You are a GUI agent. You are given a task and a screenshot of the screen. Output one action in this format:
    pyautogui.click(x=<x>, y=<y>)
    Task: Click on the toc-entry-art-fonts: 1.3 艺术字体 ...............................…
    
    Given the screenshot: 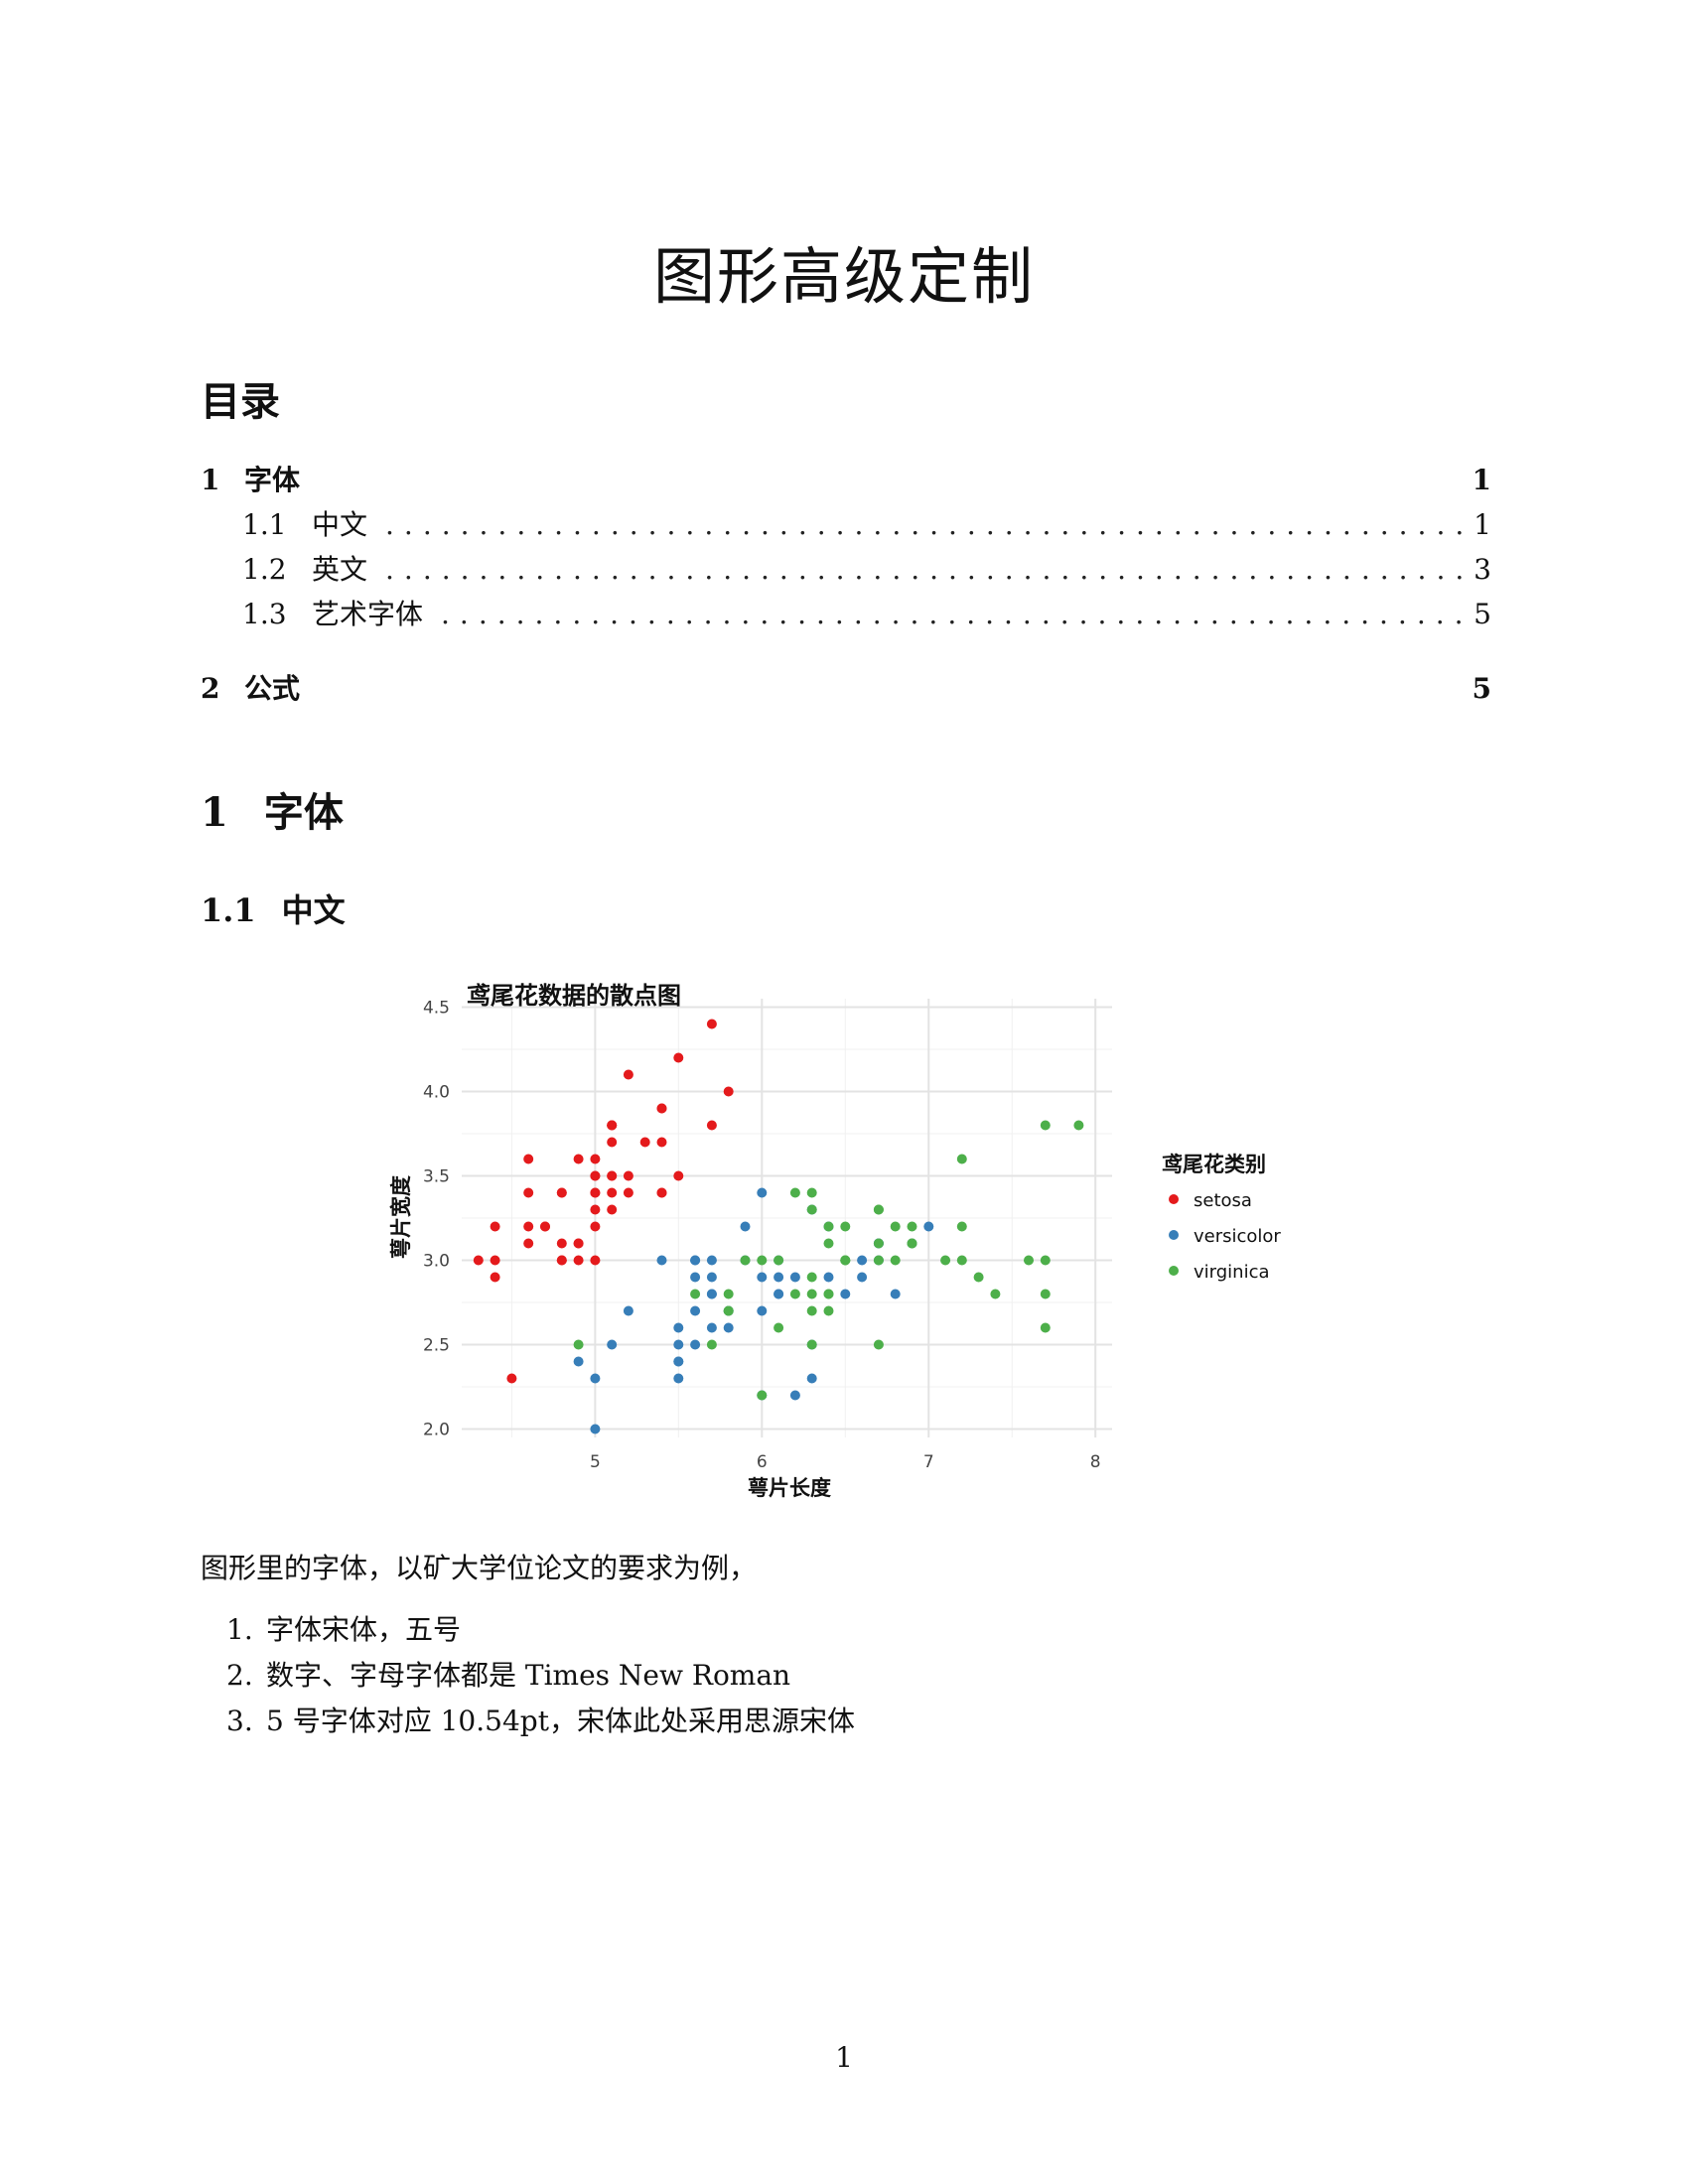 What is the action you would take?
    pyautogui.click(x=866, y=611)
    